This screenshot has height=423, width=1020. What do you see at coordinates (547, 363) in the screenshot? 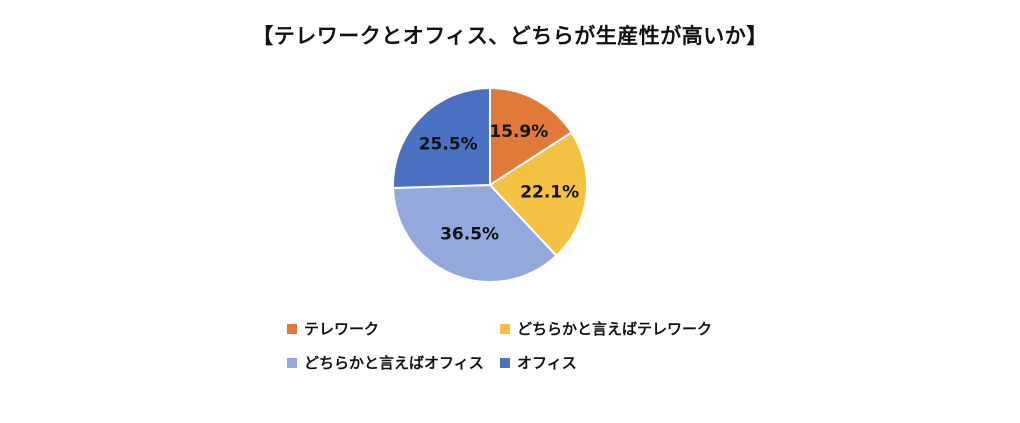
I see `legend-label-office: オフィス` at bounding box center [547, 363].